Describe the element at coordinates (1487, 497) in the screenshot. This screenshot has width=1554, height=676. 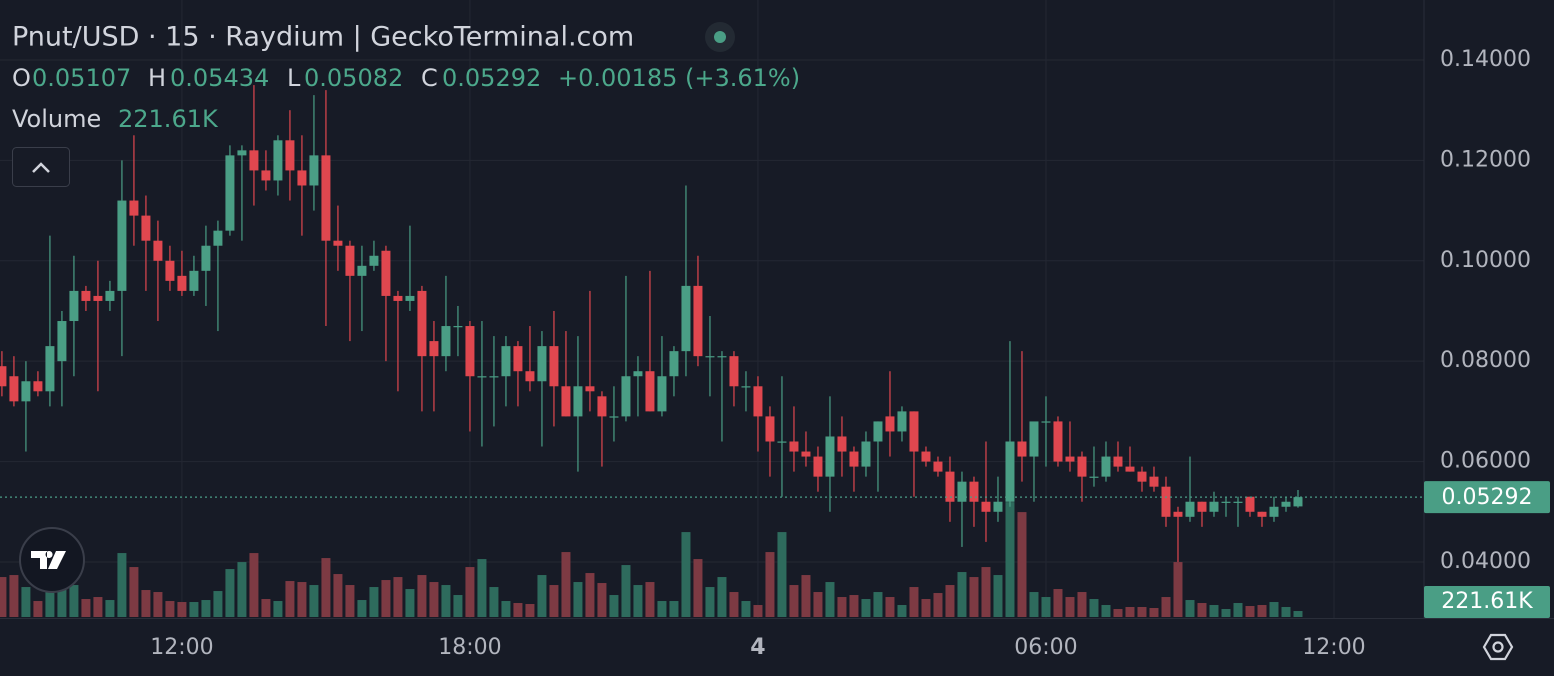
I see `last-price-label: 0.05292` at that location.